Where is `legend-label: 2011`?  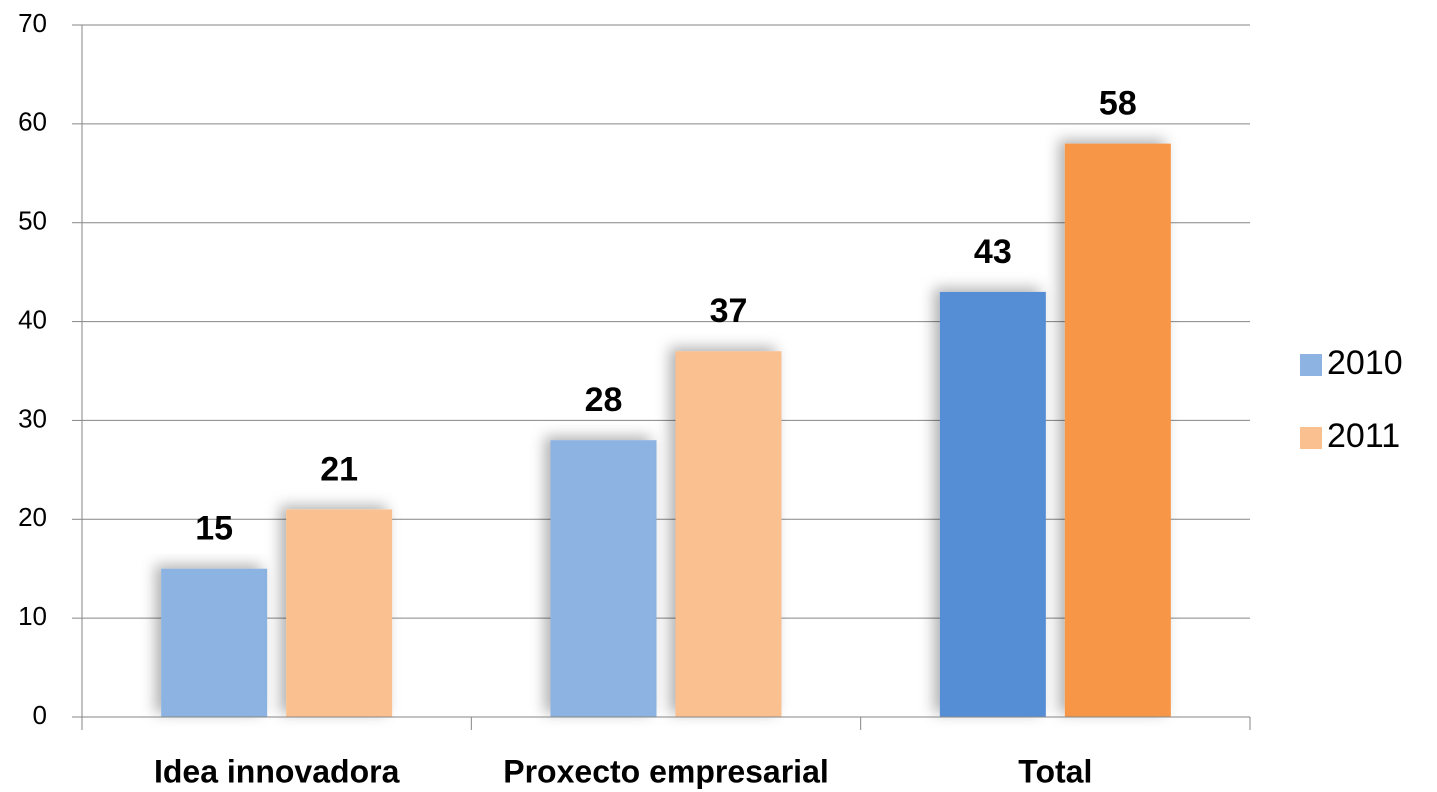 legend-label: 2011 is located at coordinates (1363, 436).